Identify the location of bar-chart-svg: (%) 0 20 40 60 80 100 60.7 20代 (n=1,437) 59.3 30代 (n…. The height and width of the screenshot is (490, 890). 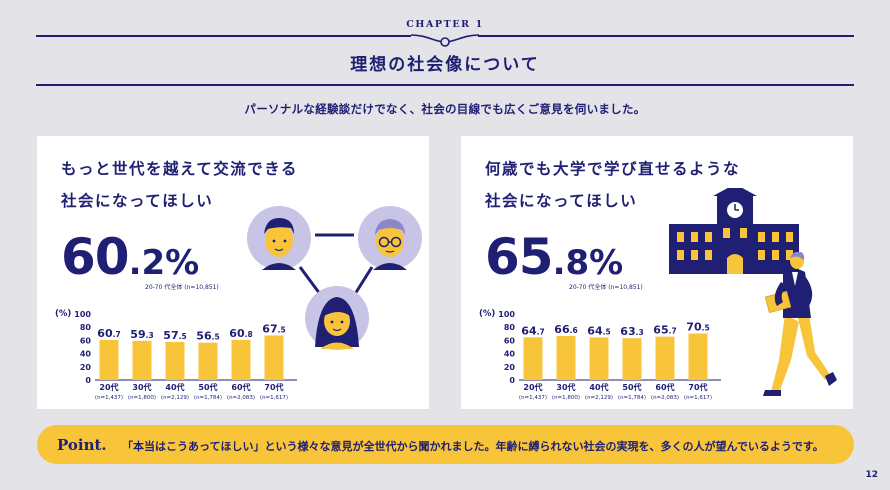
(176, 355).